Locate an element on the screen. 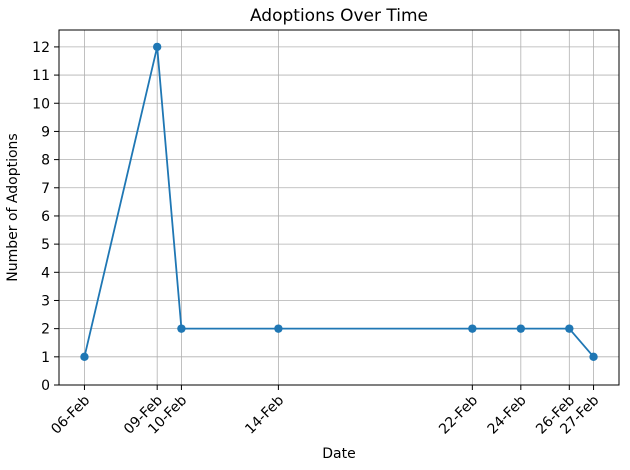 Image resolution: width=630 pixels, height=470 pixels. y-tick-label: 4 is located at coordinates (45, 273).